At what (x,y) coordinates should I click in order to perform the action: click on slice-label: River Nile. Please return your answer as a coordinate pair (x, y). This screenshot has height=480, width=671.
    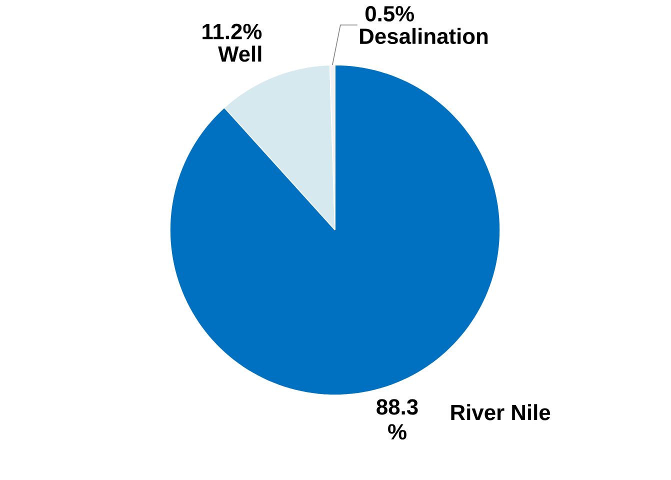
    Looking at the image, I should click on (500, 412).